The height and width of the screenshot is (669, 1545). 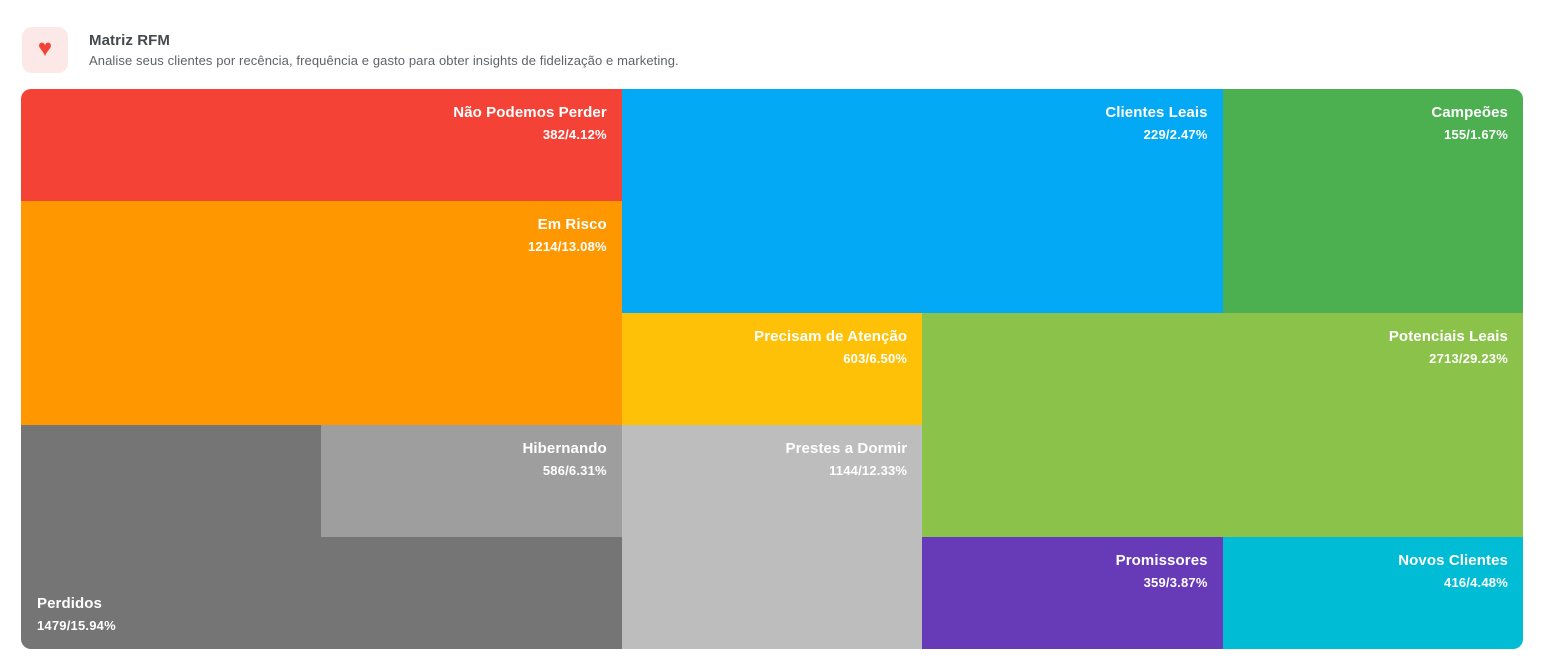 What do you see at coordinates (1453, 560) in the screenshot?
I see `segment-label: Novos Clientes` at bounding box center [1453, 560].